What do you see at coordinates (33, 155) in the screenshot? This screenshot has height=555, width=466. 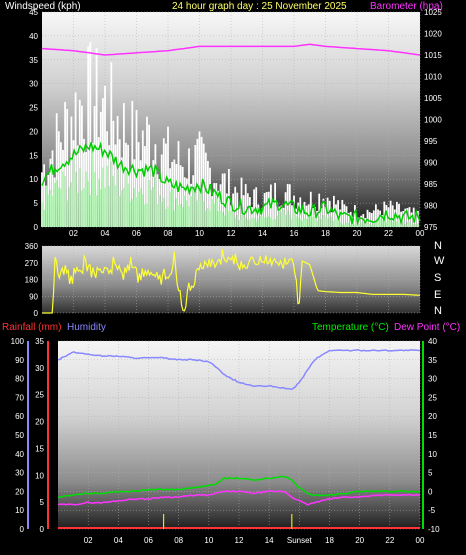 I see `y-tick-windspeed: 15` at bounding box center [33, 155].